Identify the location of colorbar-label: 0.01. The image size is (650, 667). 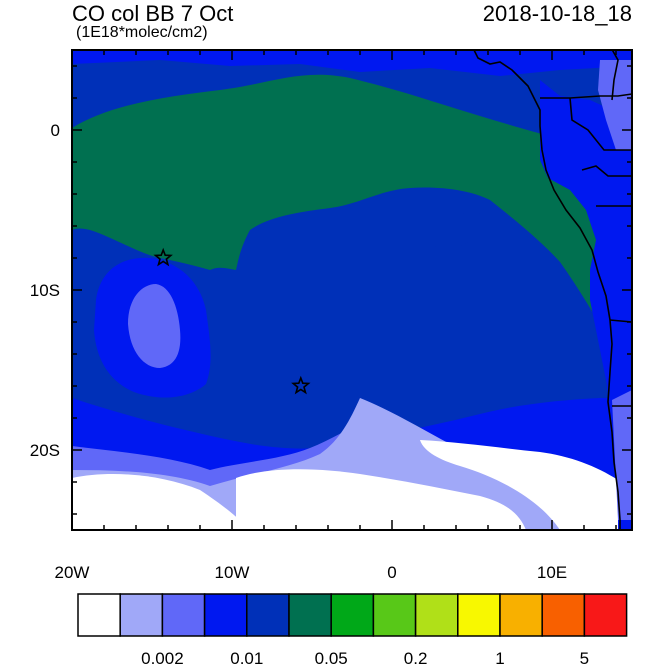
(246, 658).